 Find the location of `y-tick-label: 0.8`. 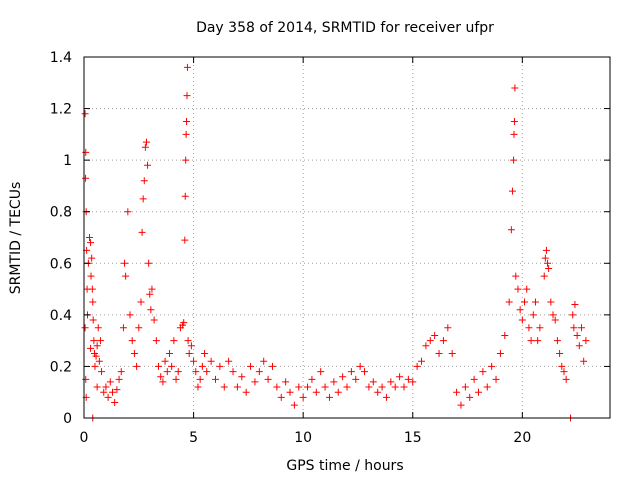

y-tick-label: 0.8 is located at coordinates (61, 213).